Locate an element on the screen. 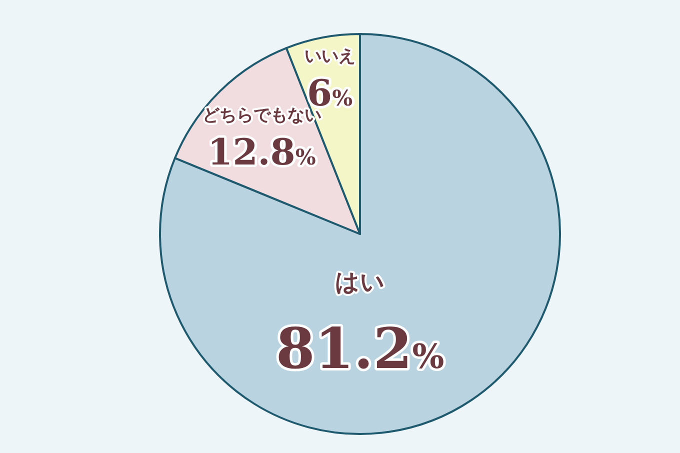 This screenshot has width=680, height=453. slice-label: はい is located at coordinates (360, 282).